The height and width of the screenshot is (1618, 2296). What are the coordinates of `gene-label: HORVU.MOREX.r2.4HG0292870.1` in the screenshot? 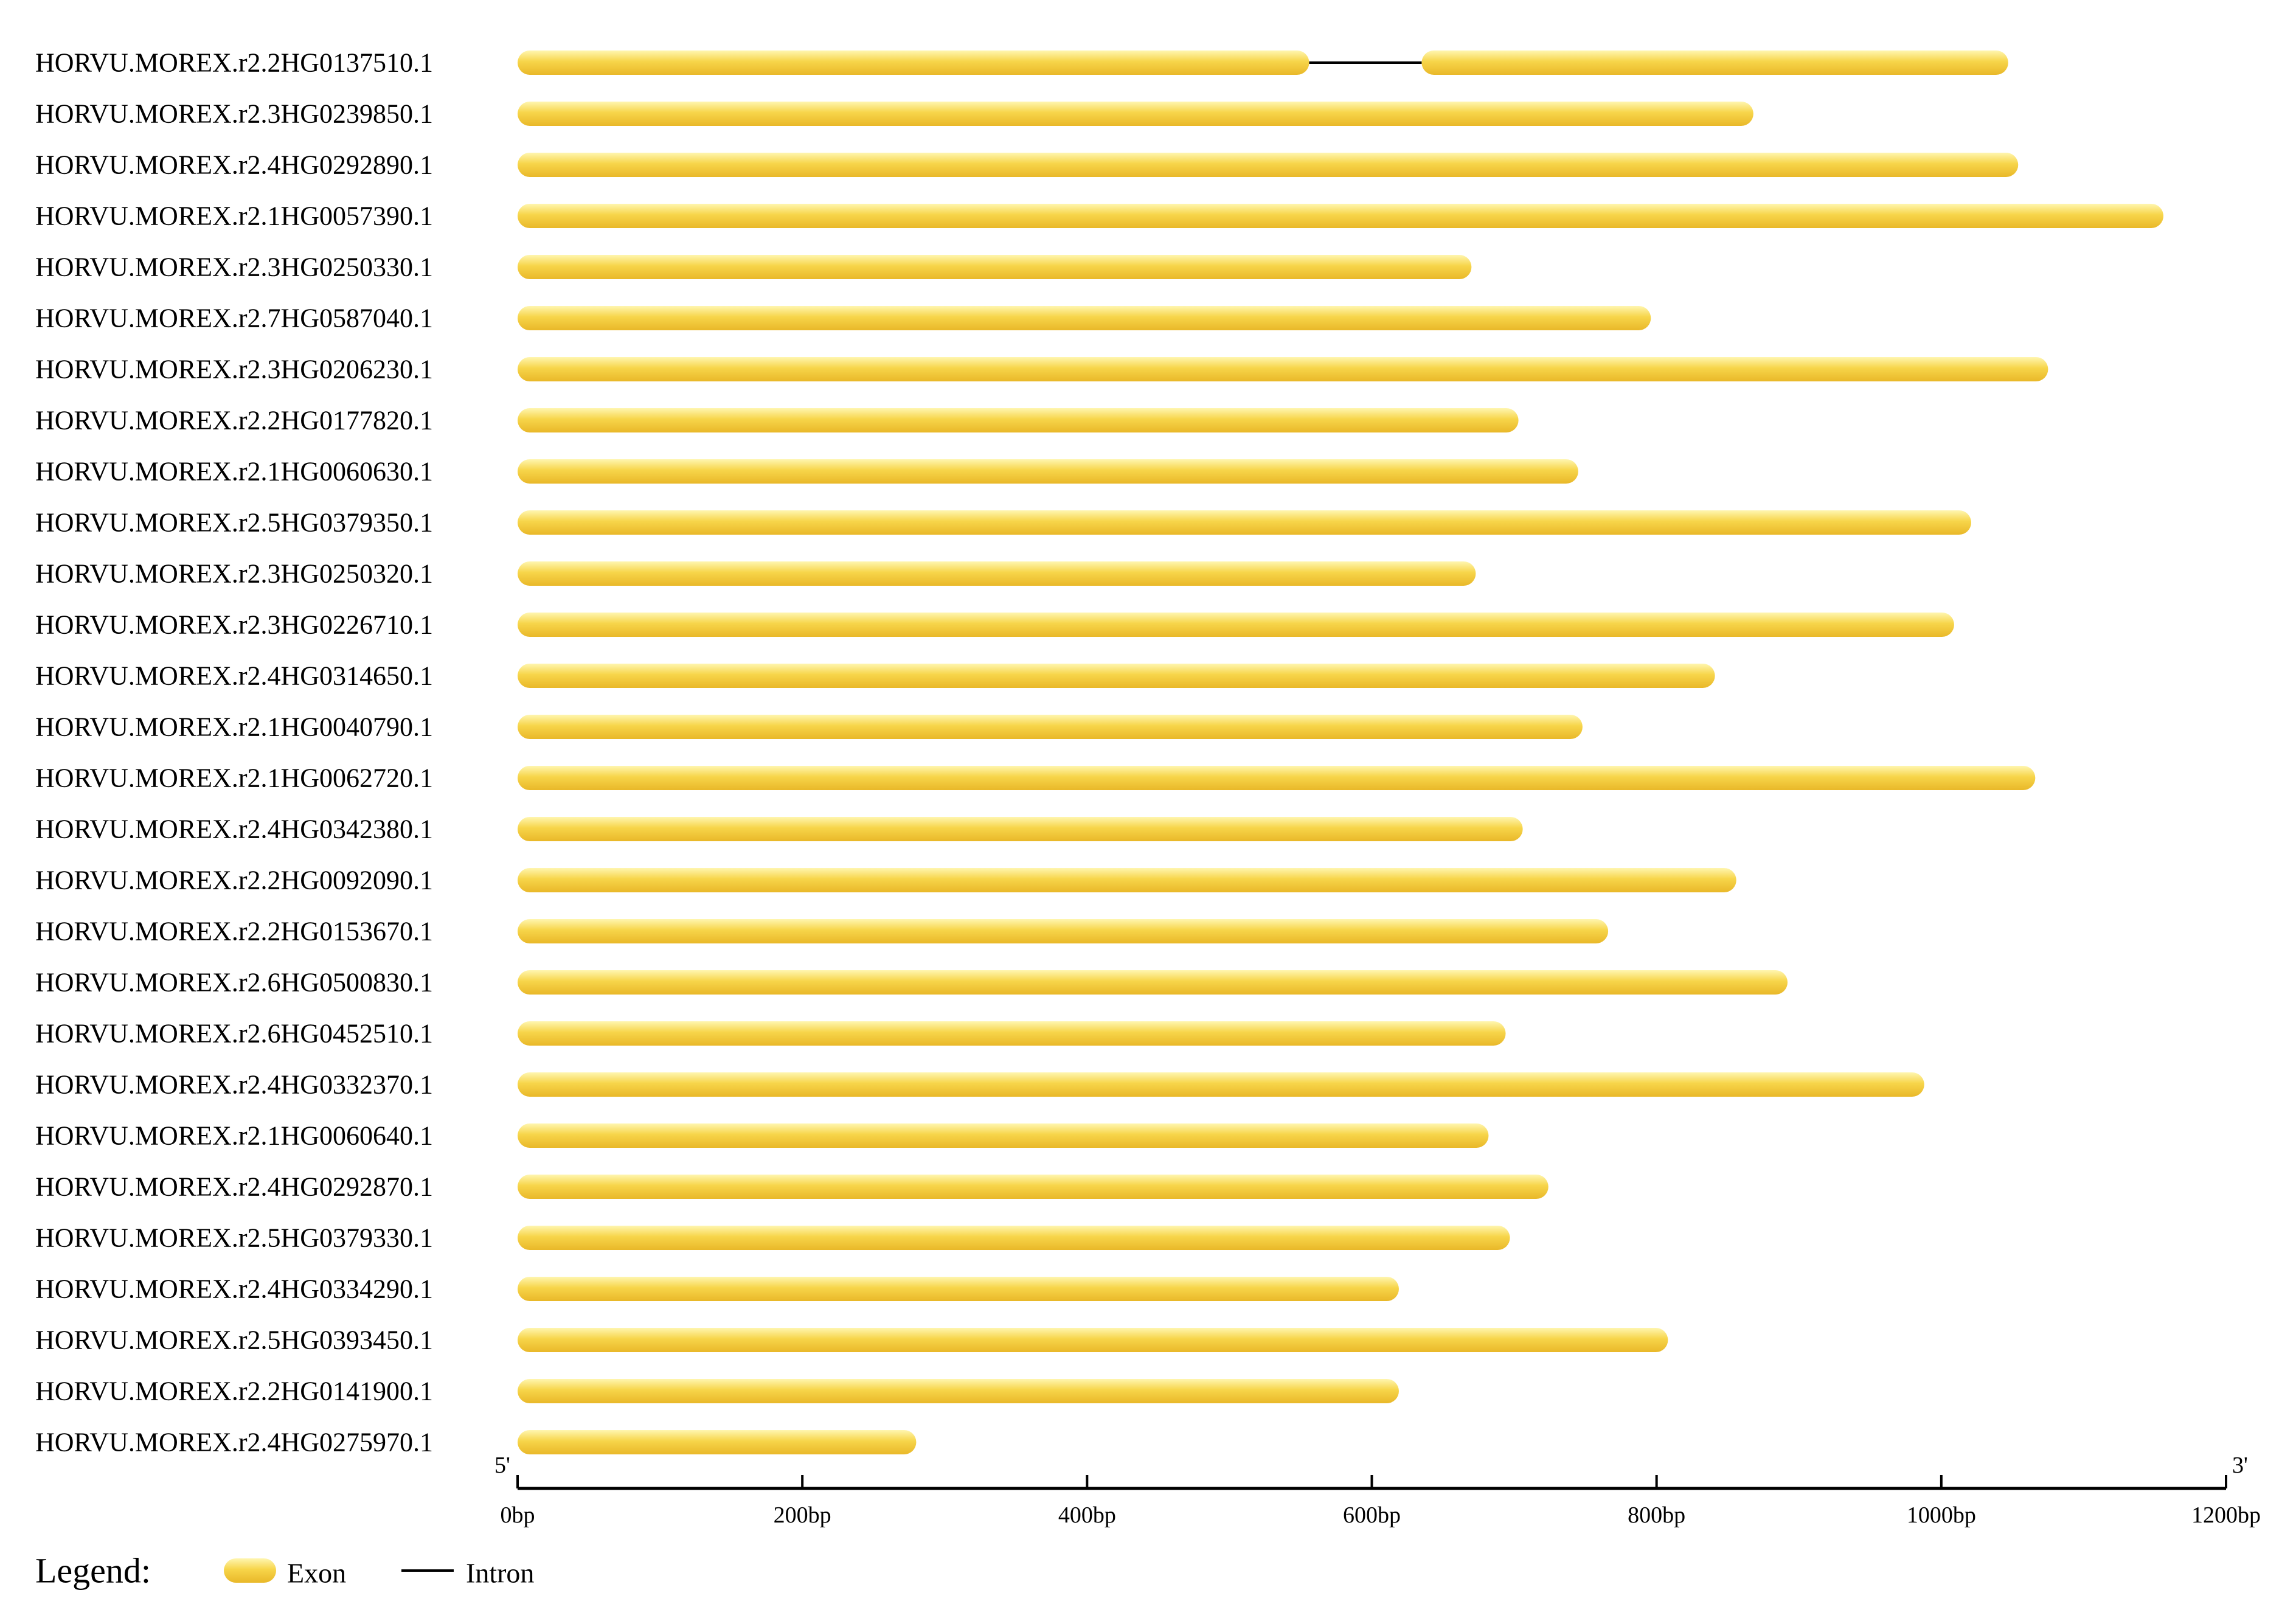 It's located at (234, 1187).